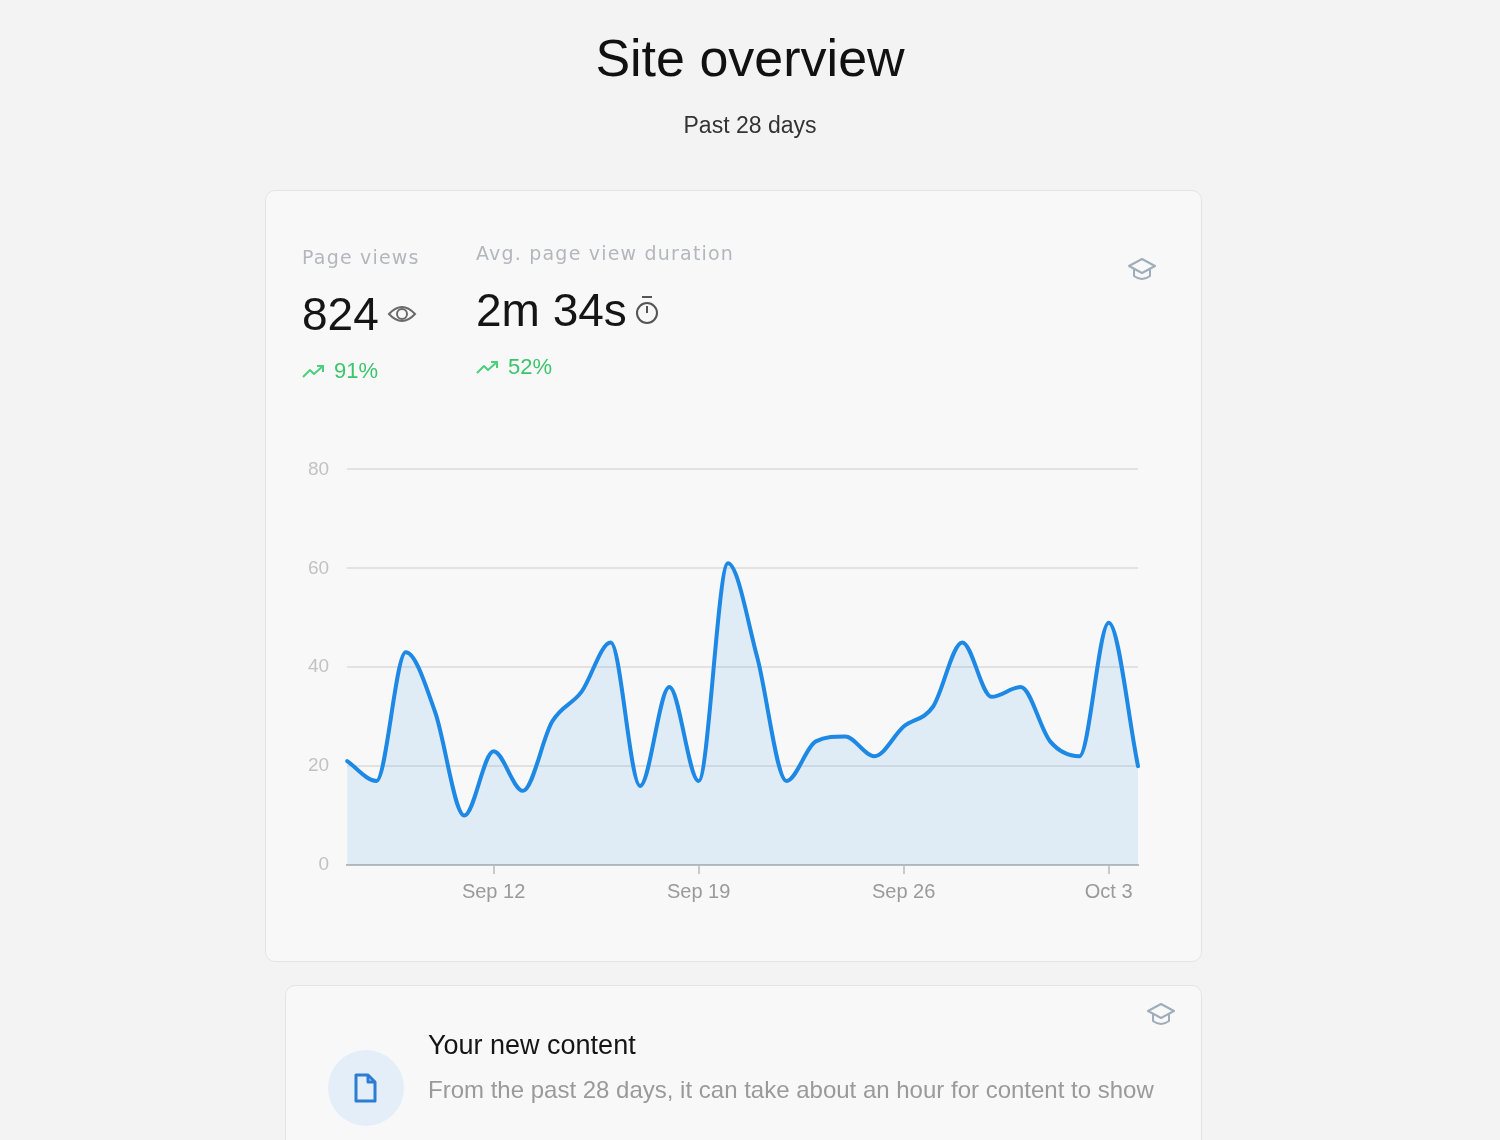  Describe the element at coordinates (791, 1090) in the screenshot. I see `text: From the past 28 days, it can take about an hour for content to show` at that location.